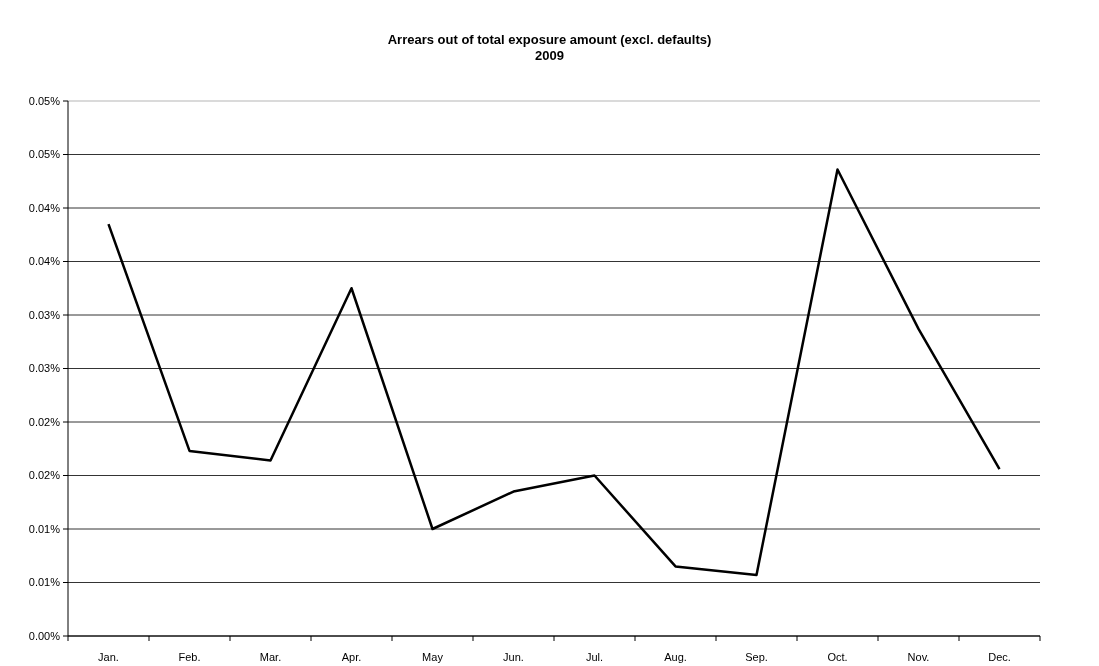  What do you see at coordinates (756, 657) in the screenshot?
I see `x-tick-label: Sep.` at bounding box center [756, 657].